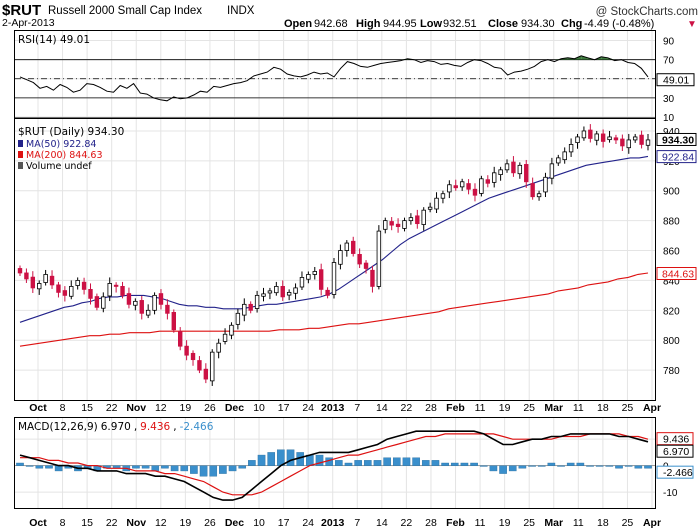 The width and height of the screenshot is (700, 530). I want to click on price-y-tick-label: 880, so click(671, 222).